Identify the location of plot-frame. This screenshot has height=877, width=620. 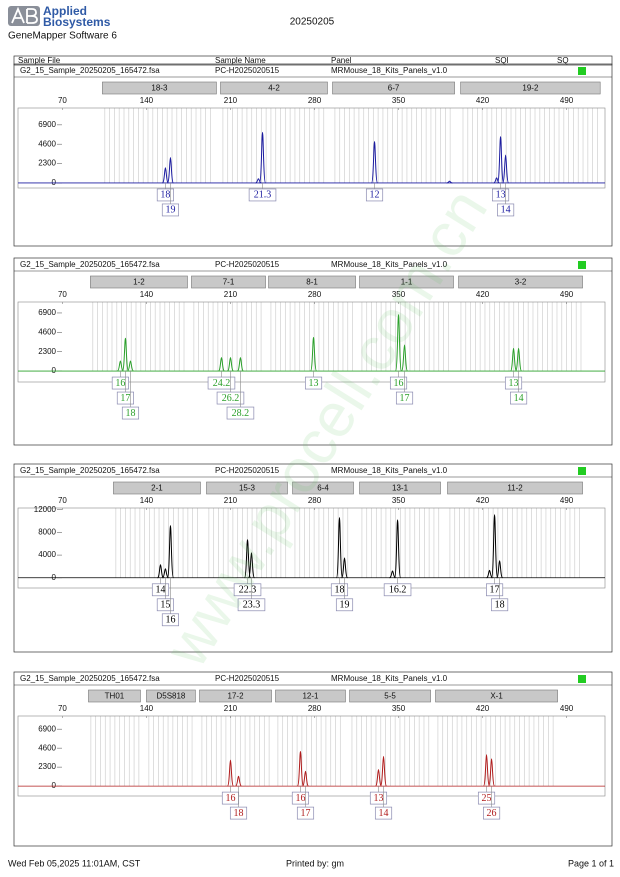
(311, 342).